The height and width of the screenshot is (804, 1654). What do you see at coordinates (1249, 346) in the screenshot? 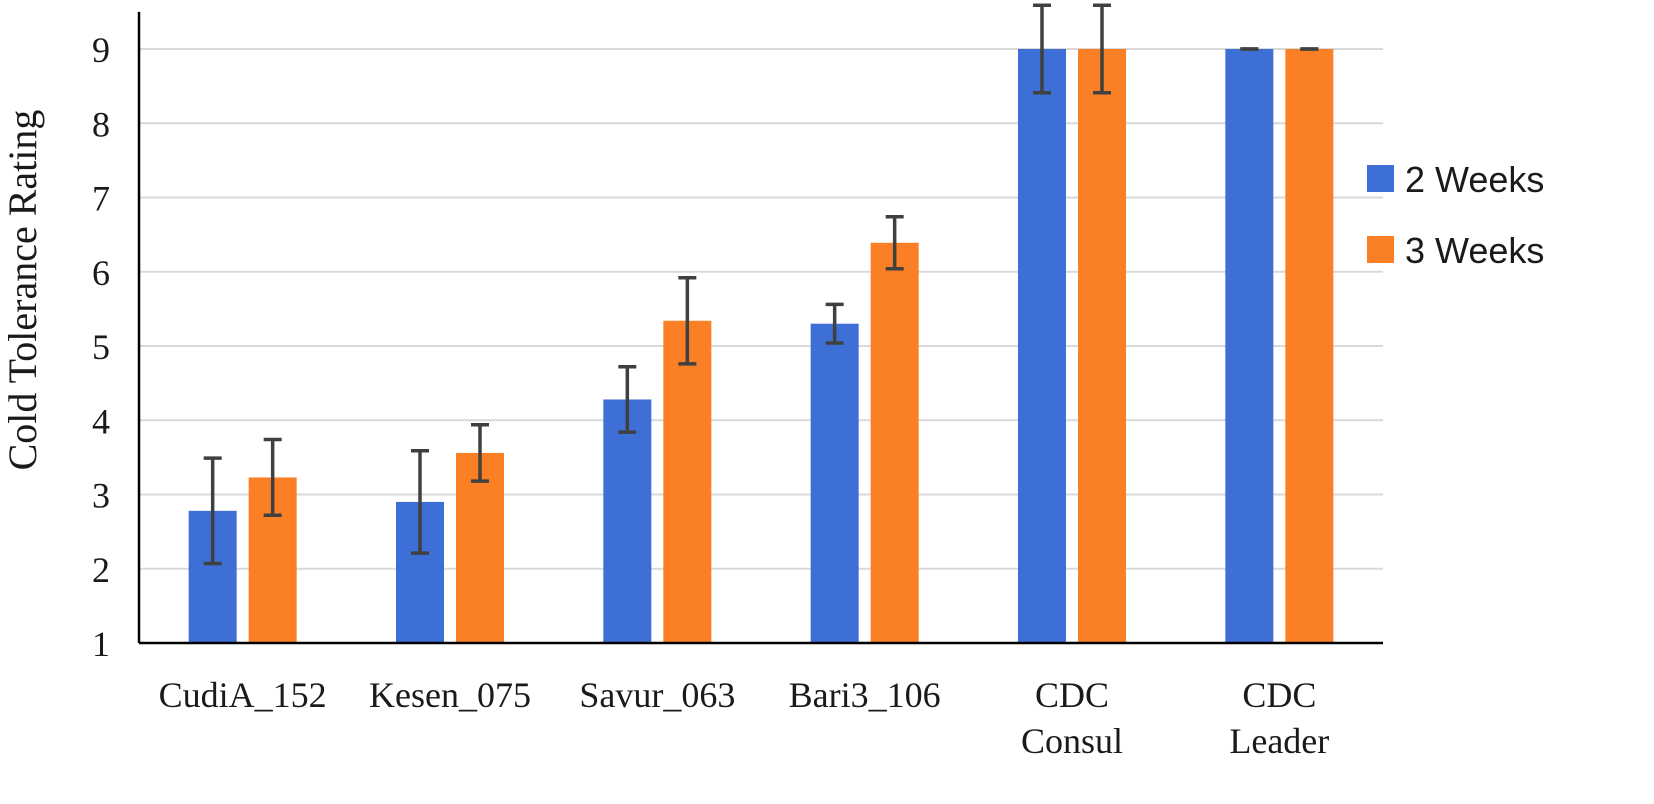
I see `bar-2-weeks-cdc-leader` at bounding box center [1249, 346].